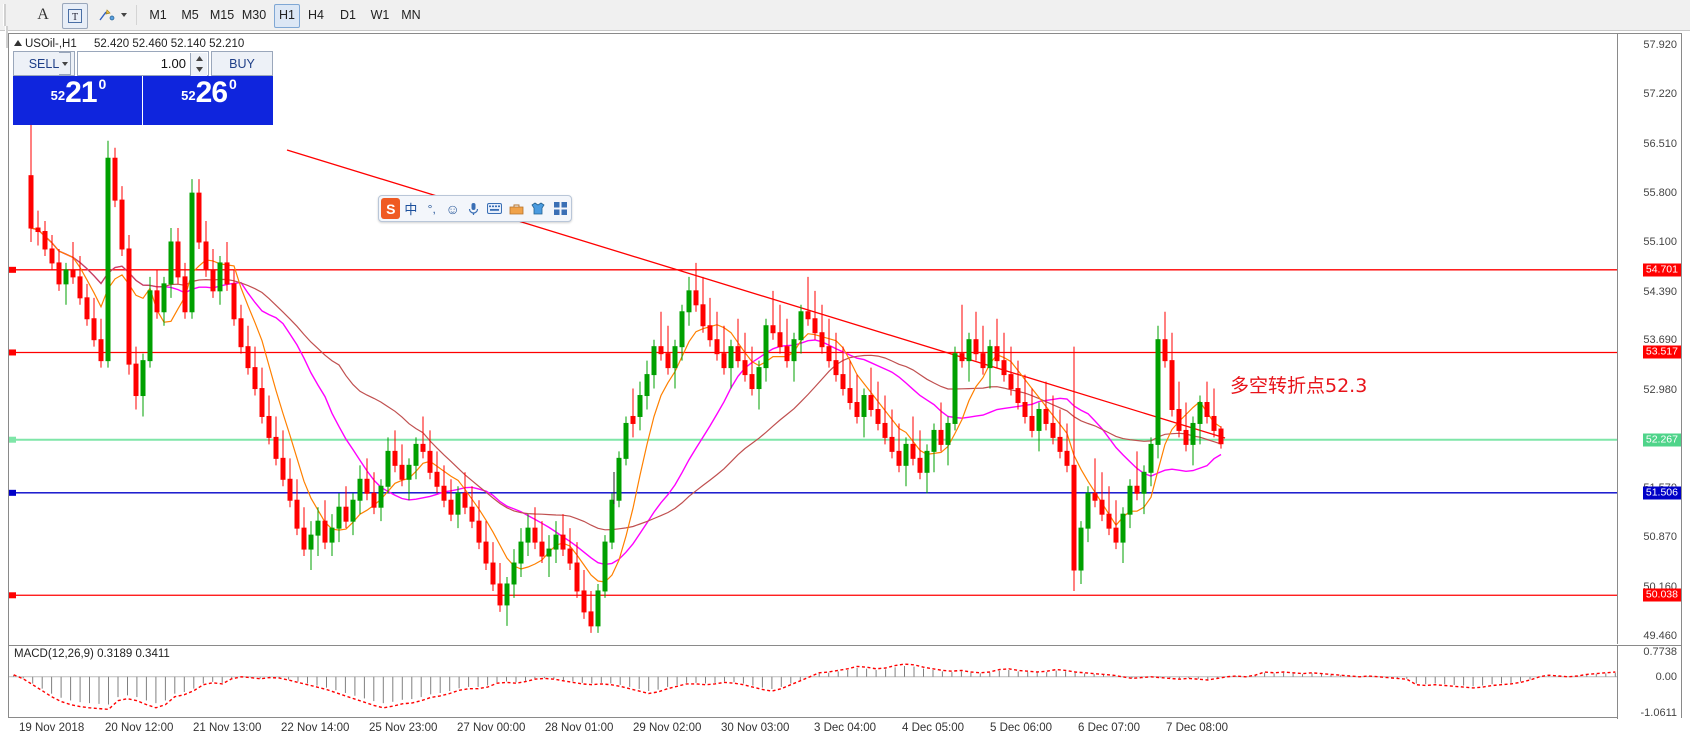 The image size is (1690, 752). I want to click on x-axis-tick: 3 Dec 04:00, so click(845, 728).